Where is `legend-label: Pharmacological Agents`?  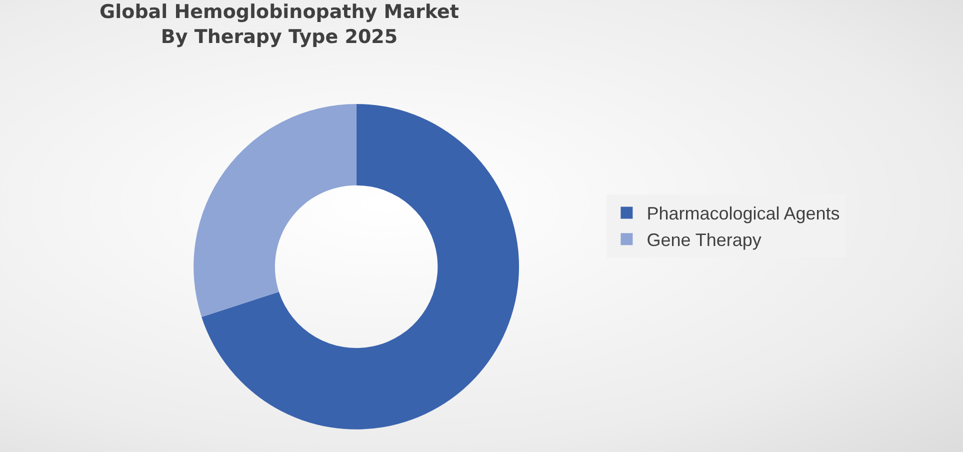
legend-label: Pharmacological Agents is located at coordinates (743, 214).